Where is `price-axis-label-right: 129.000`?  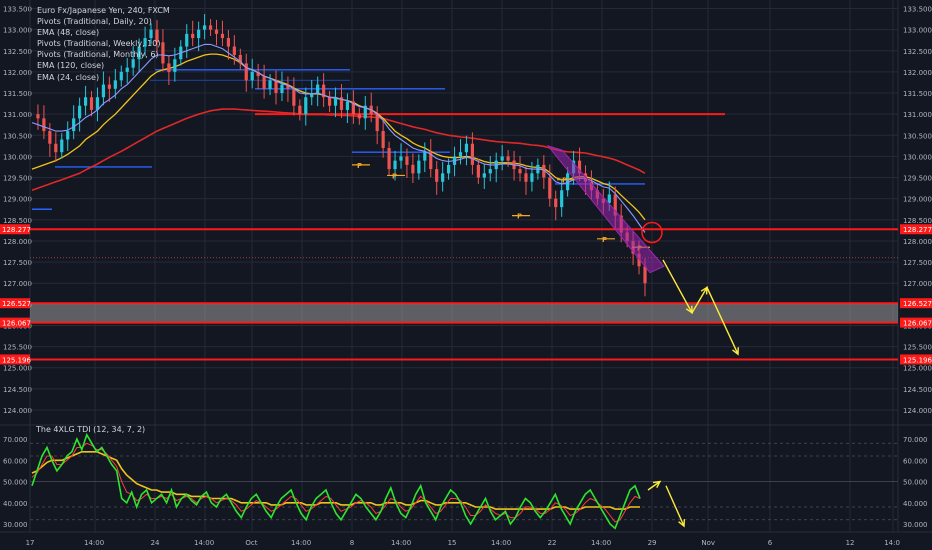 price-axis-label-right: 129.000 is located at coordinates (917, 200).